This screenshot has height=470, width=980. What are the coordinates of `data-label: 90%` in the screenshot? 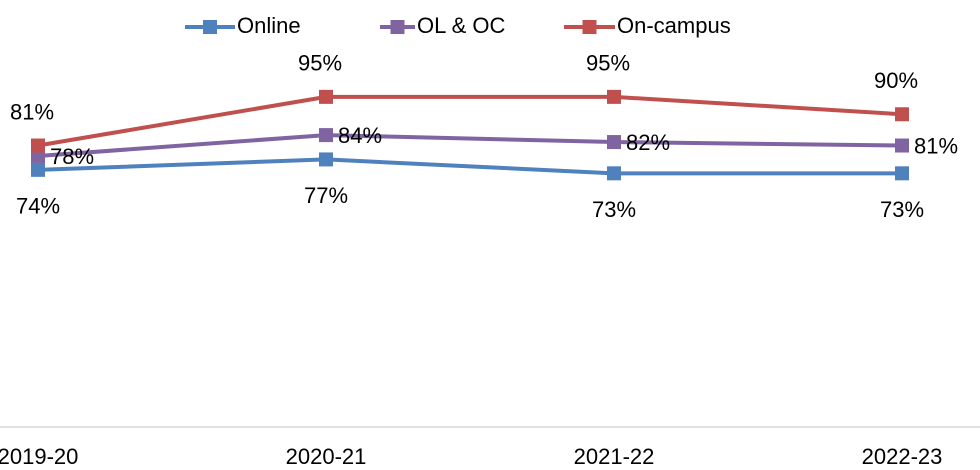 It's located at (896, 80).